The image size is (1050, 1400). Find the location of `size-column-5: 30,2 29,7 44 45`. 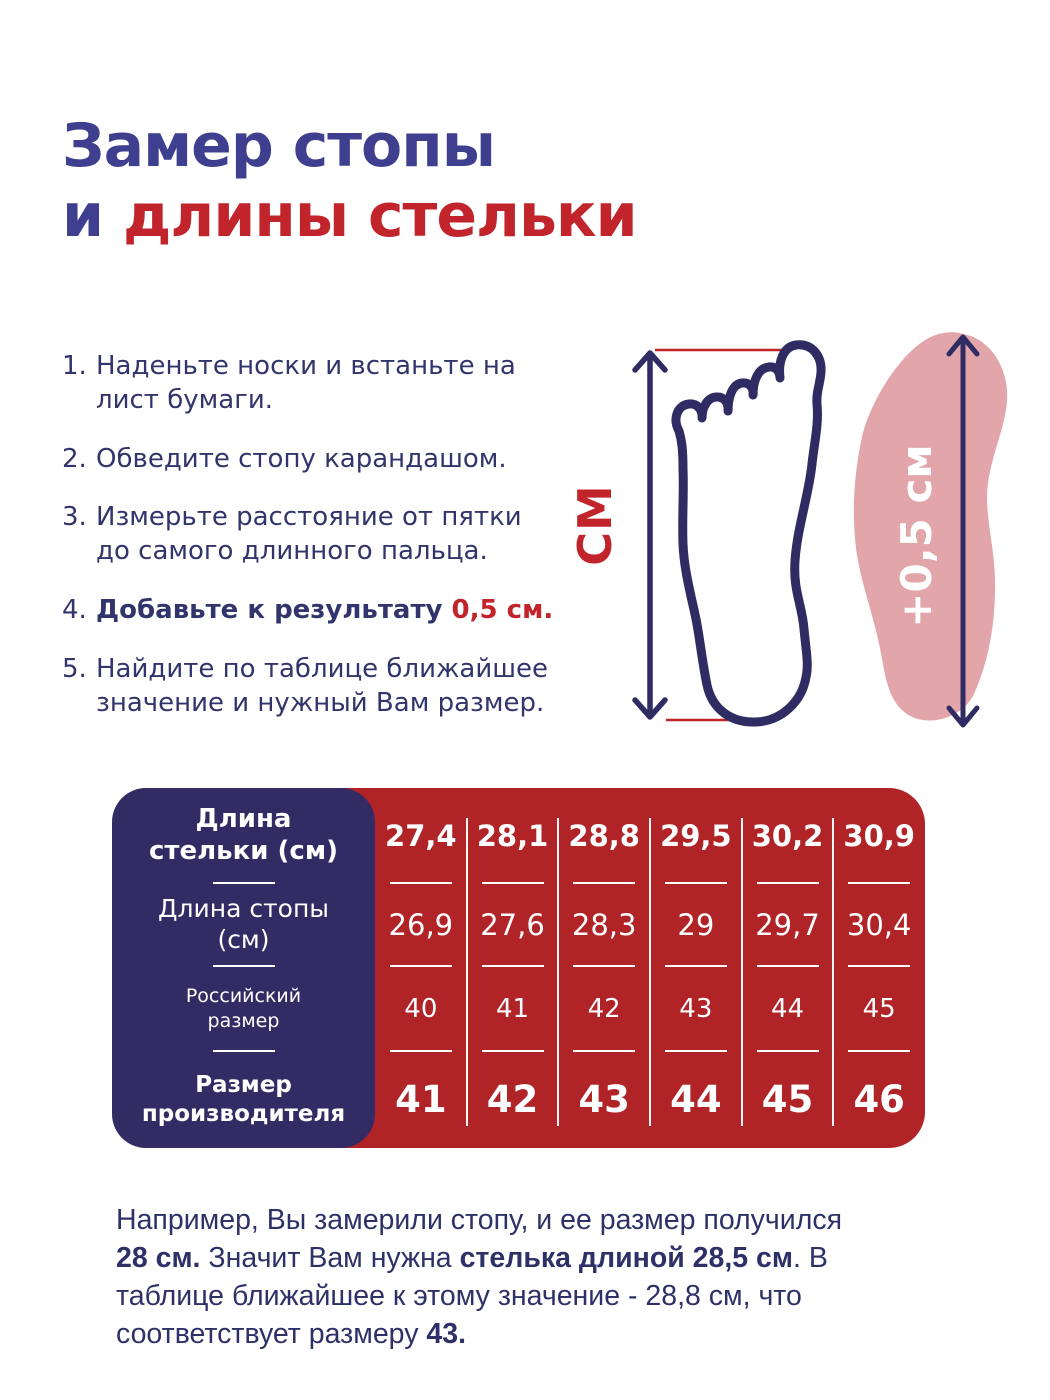

size-column-5: 30,2 29,7 44 45 is located at coordinates (788, 968).